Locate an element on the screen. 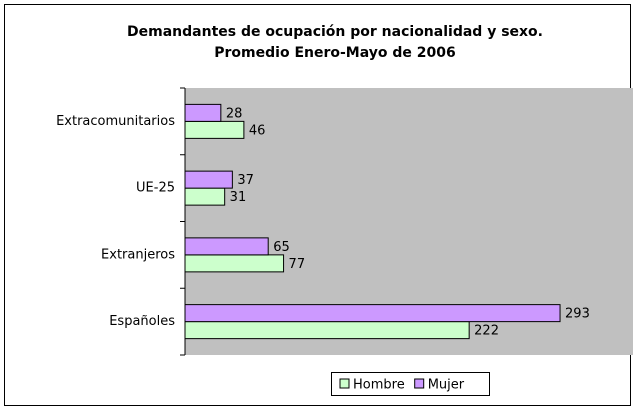  y-tick-label: Extracomunitarios is located at coordinates (115, 121).